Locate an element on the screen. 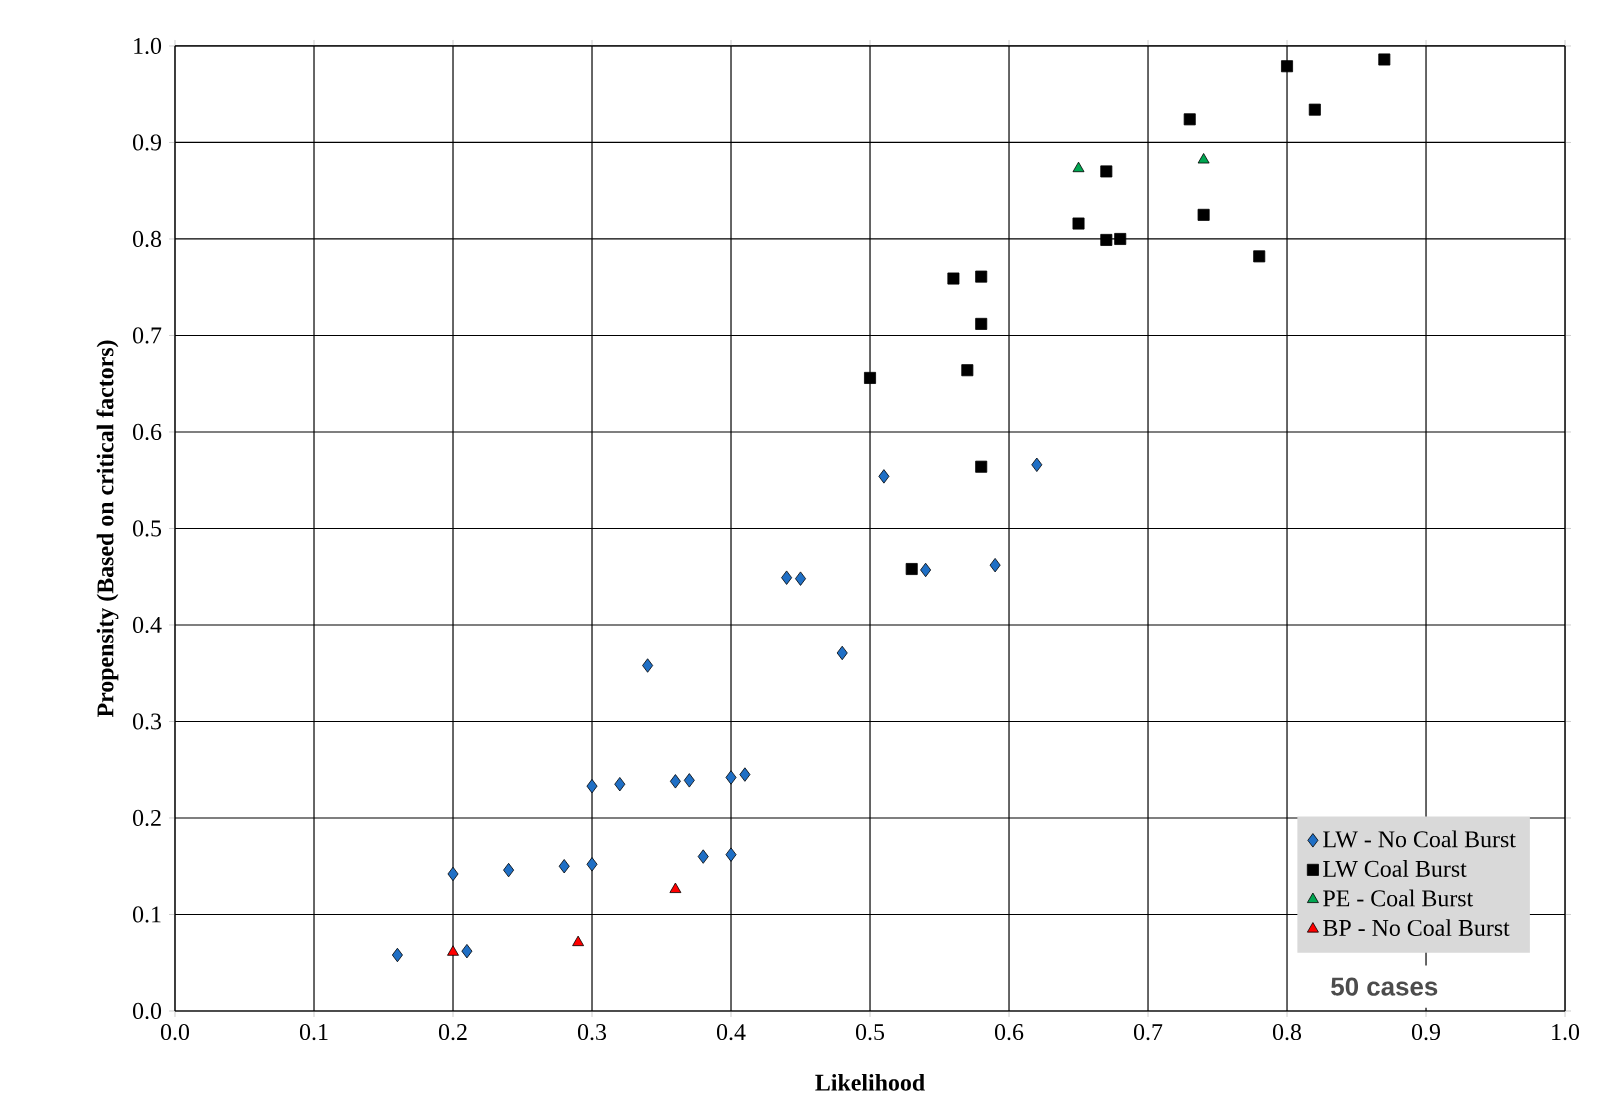 This screenshot has width=1613, height=1116. x-tick-label: 0.8 is located at coordinates (1287, 1032).